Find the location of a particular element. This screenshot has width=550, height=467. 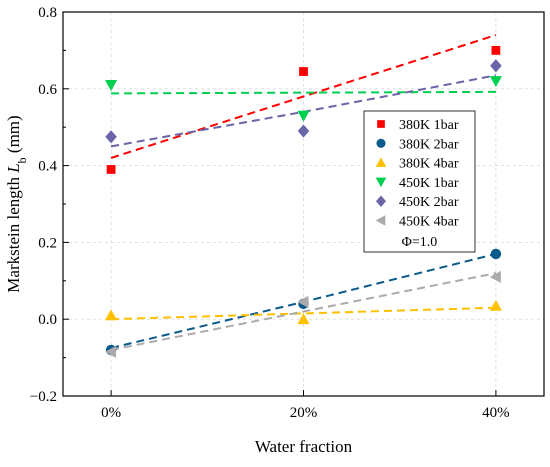

fit-line is located at coordinates (303, 311).